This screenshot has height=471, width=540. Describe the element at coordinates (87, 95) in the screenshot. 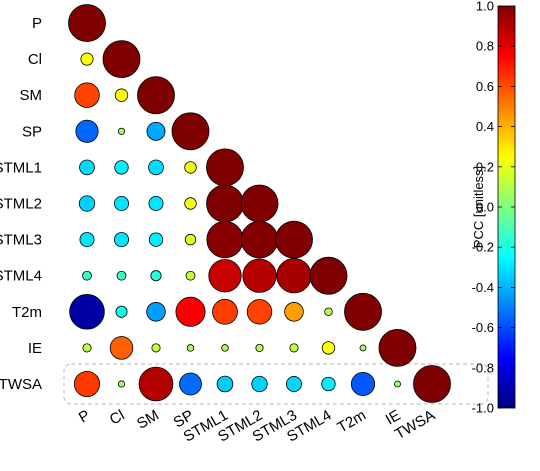

I see `cell-sm-p` at that location.